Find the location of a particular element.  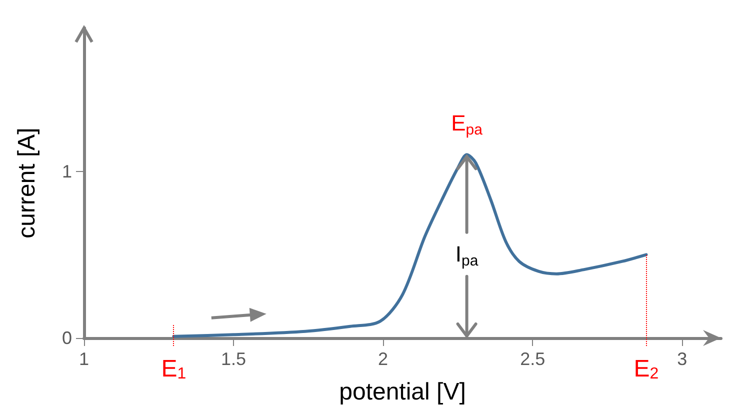

x-axis-title: potential [V] is located at coordinates (402, 392).